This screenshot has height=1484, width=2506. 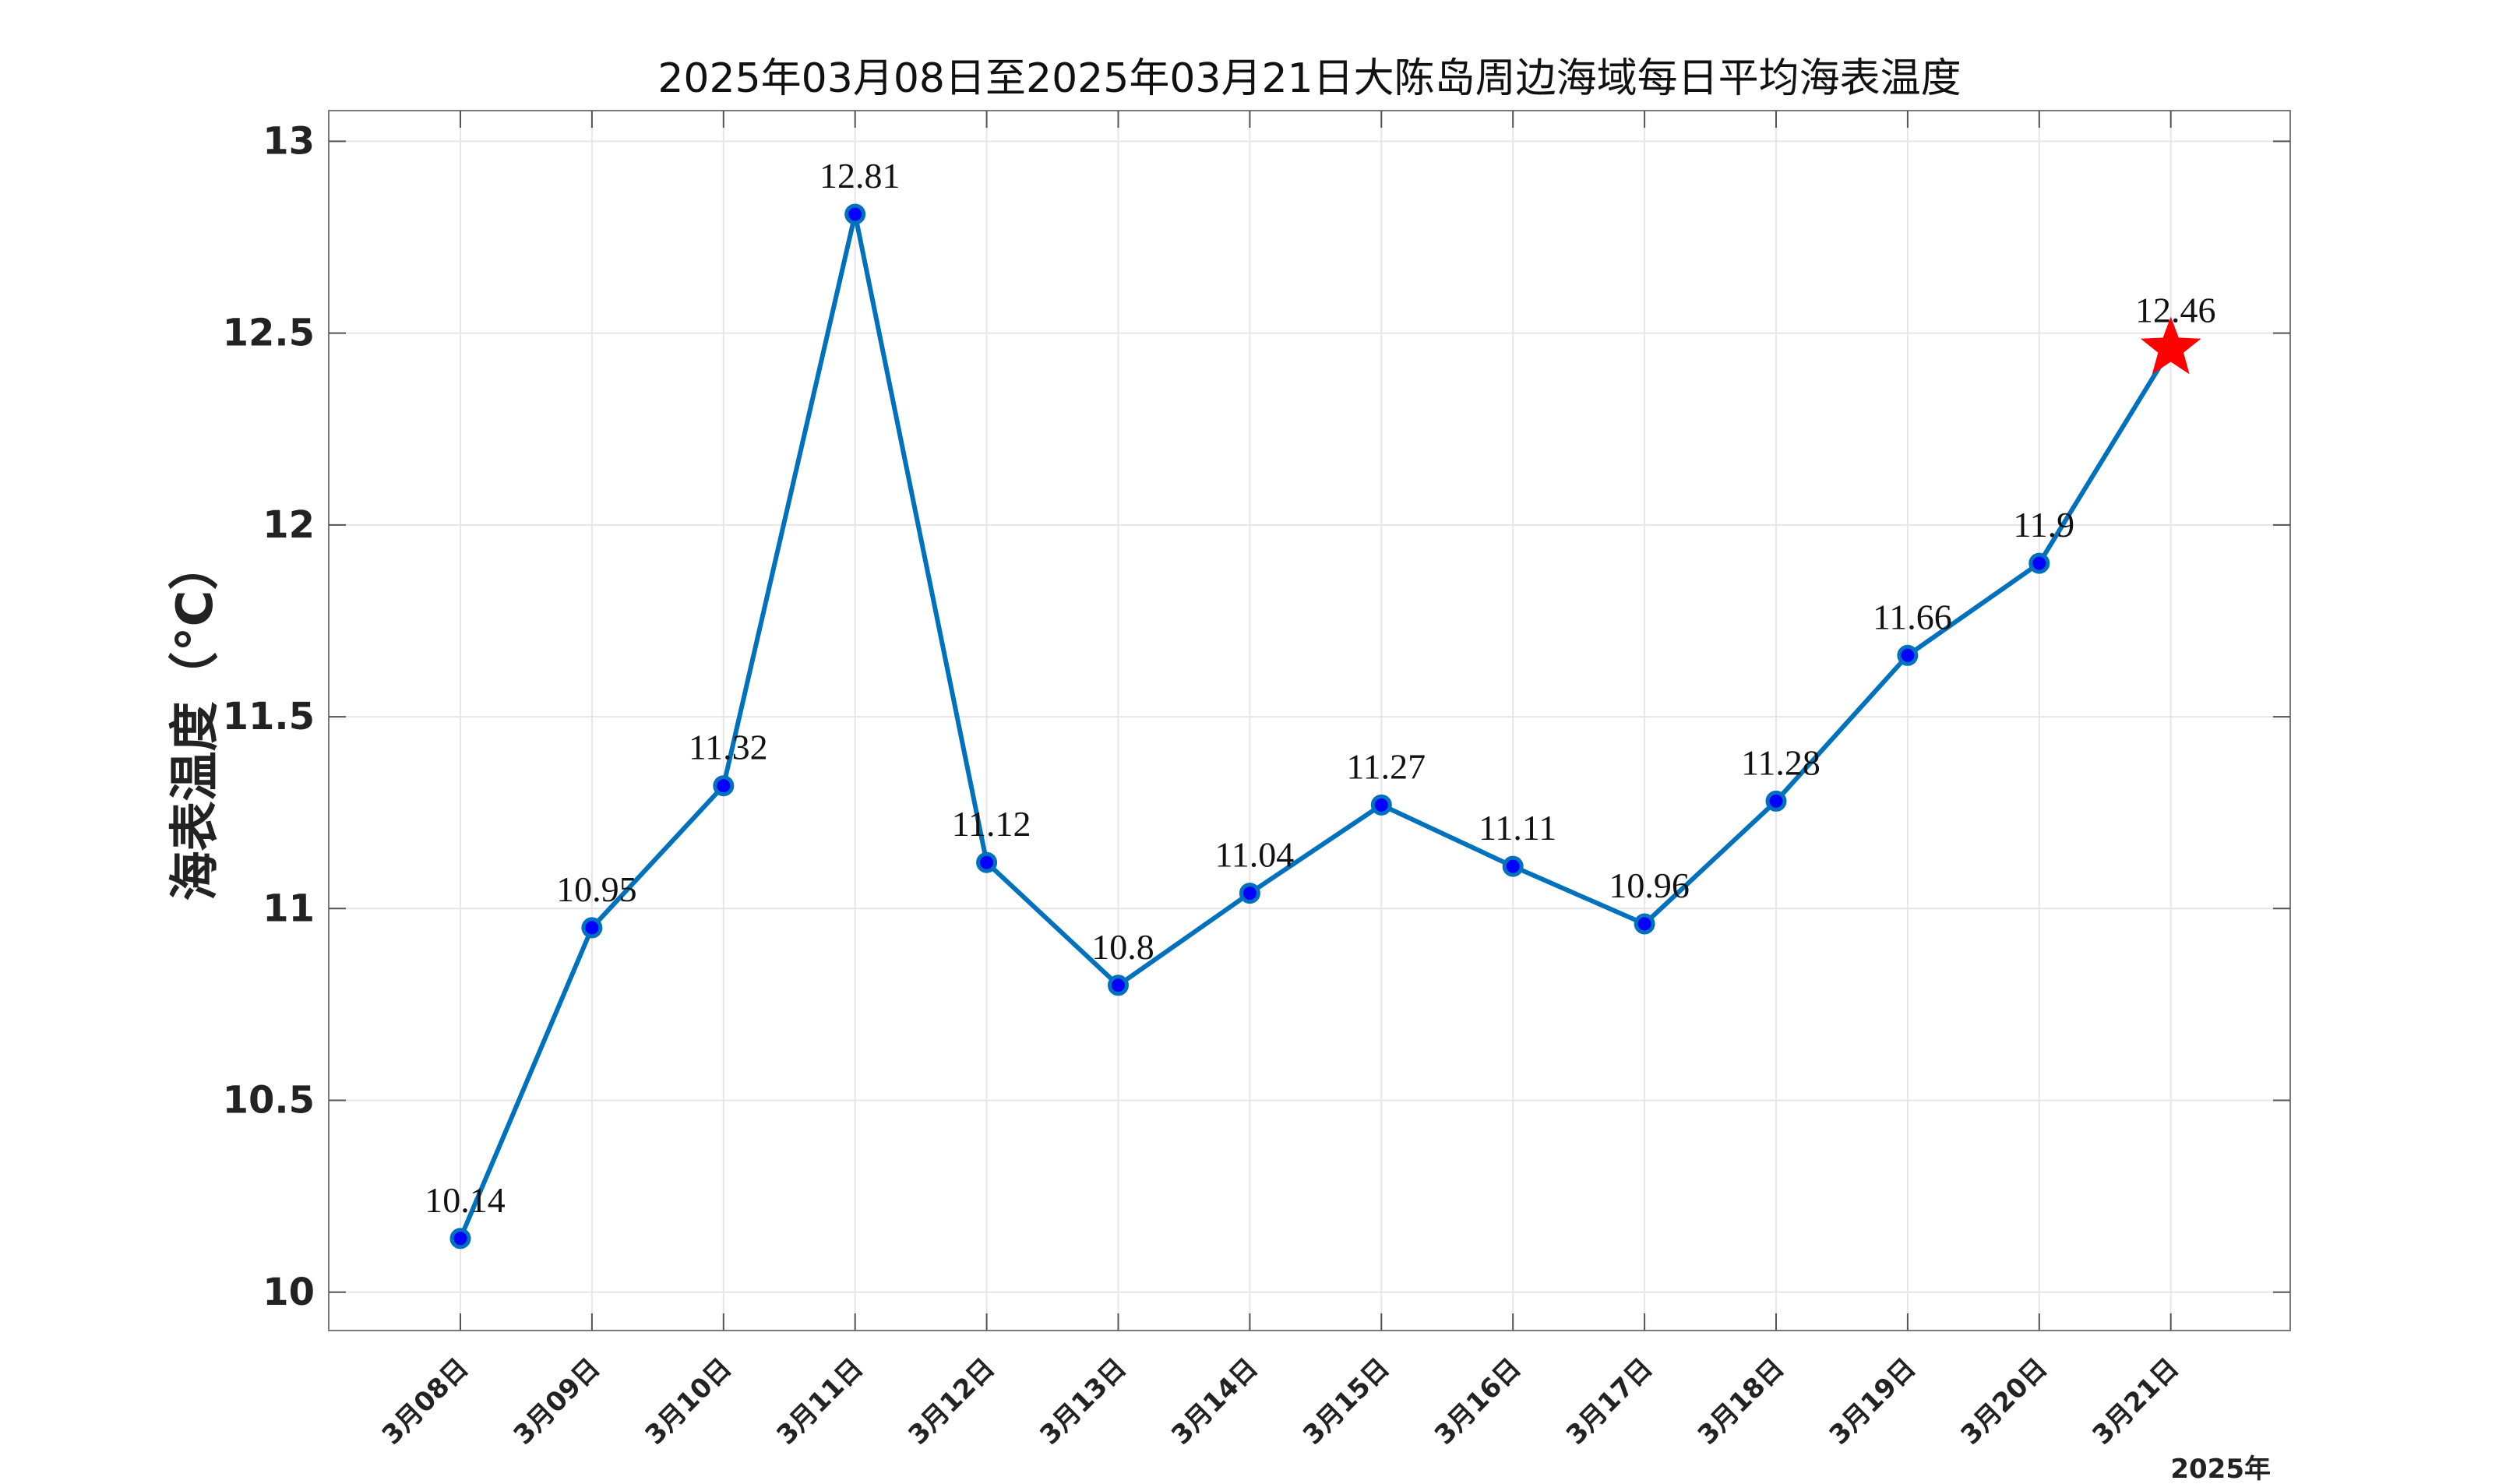 I want to click on data-label: 12.81, so click(x=860, y=176).